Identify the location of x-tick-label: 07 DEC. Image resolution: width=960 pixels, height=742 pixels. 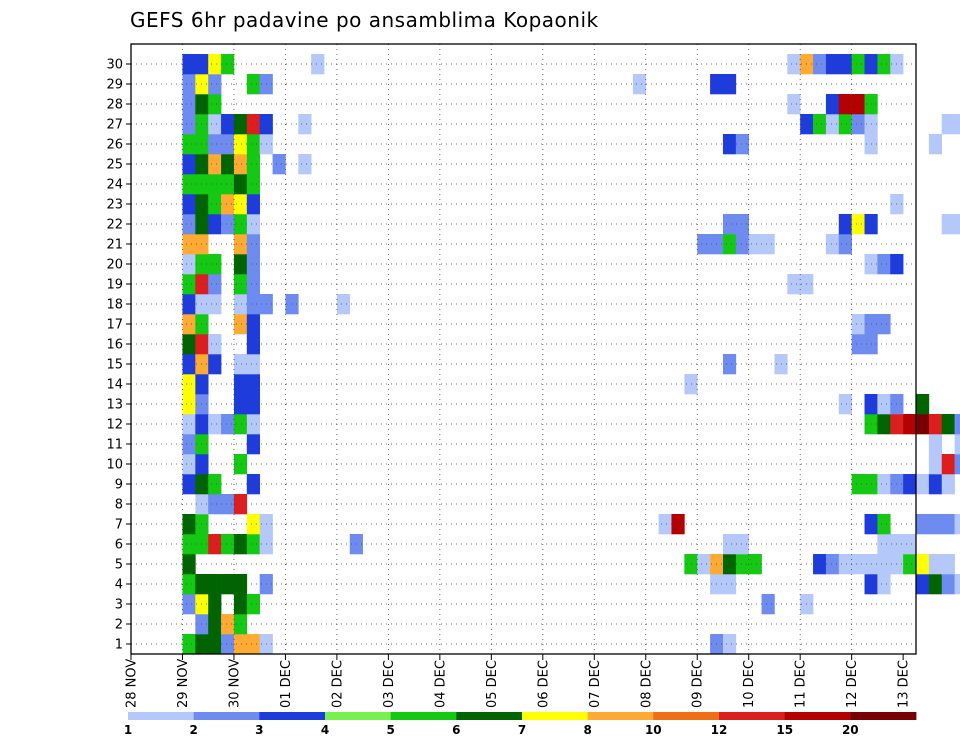
(595, 684).